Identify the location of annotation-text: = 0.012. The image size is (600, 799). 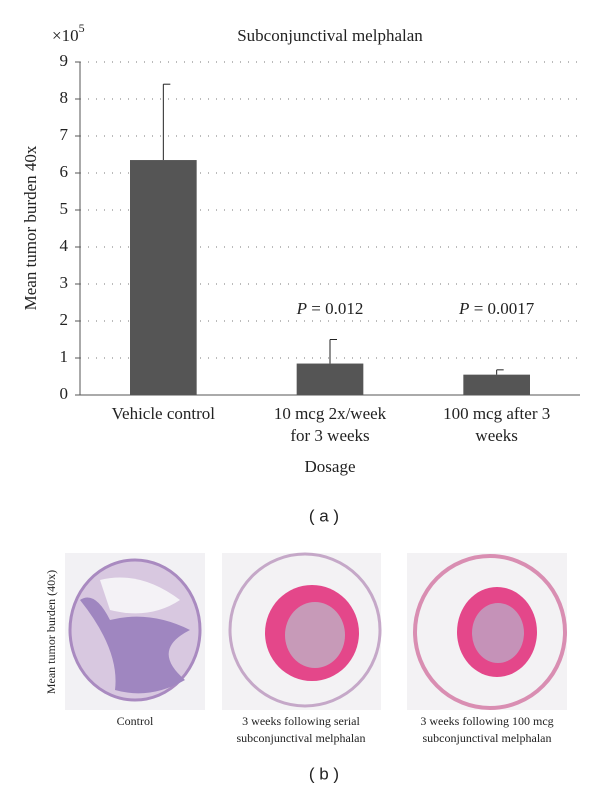
(335, 308).